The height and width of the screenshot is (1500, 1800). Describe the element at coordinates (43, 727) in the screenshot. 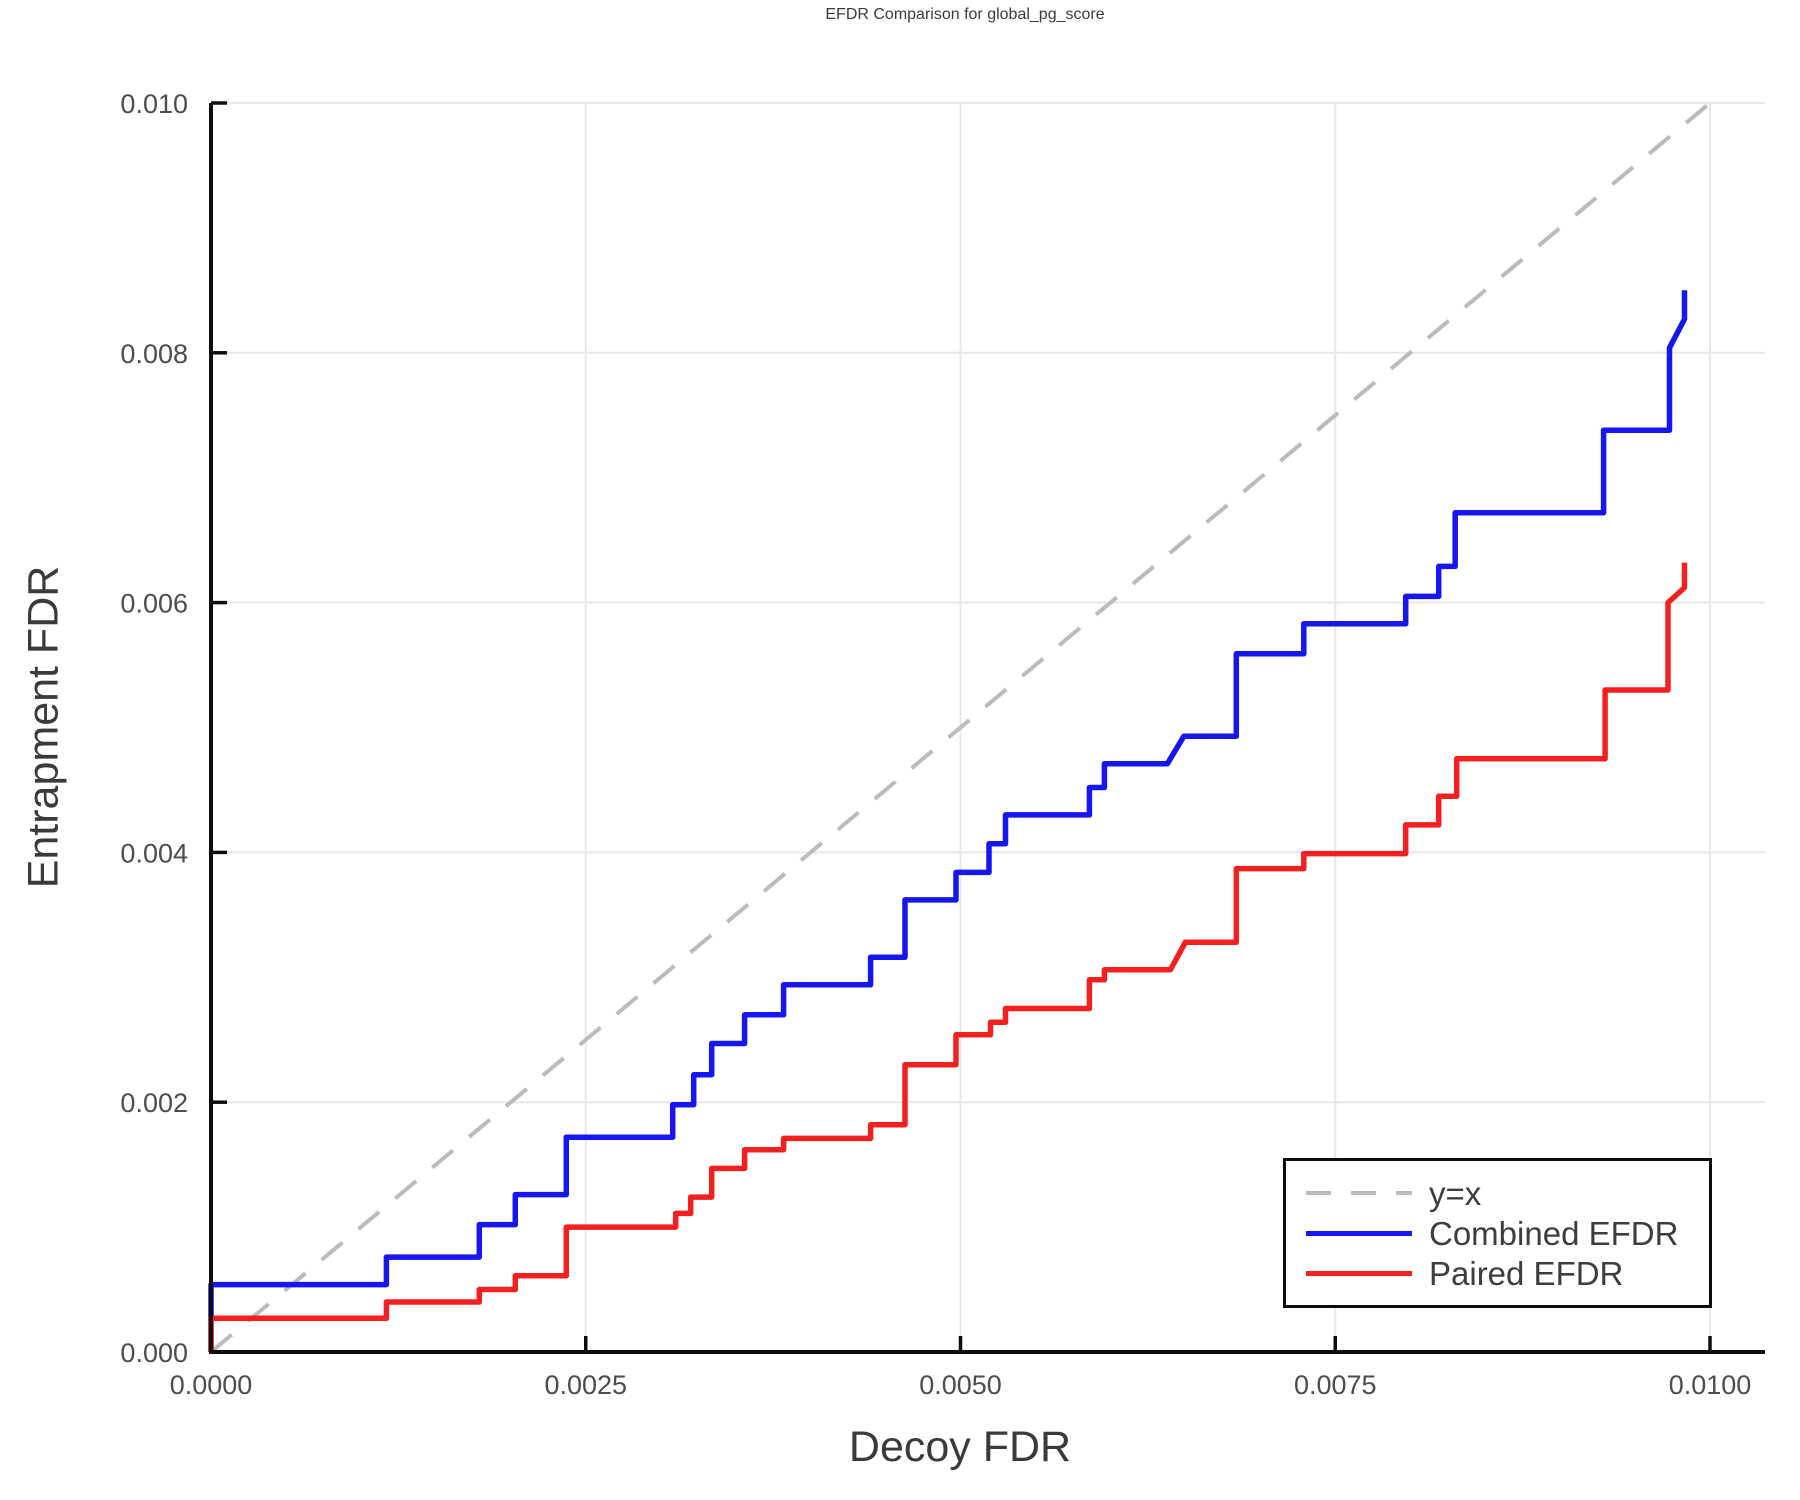

I see `y-axis-label: Entrapment FDR` at that location.